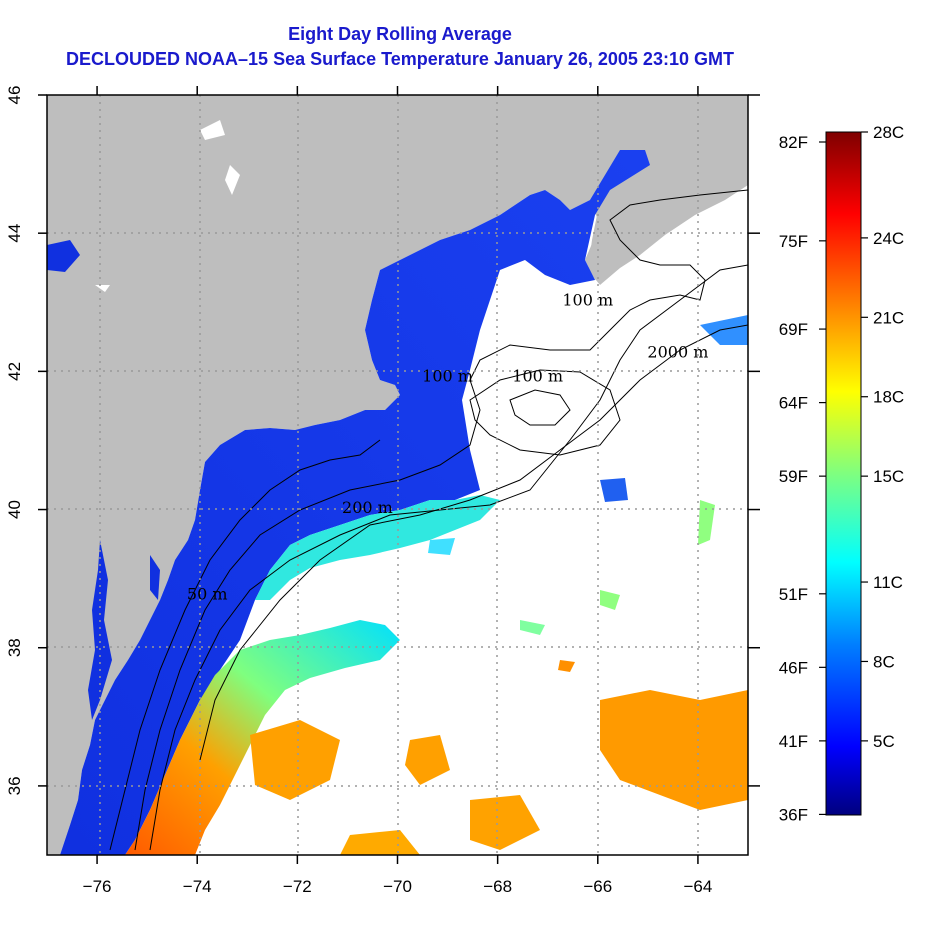  Describe the element at coordinates (14, 95) in the screenshot. I see `lat-tick-label: 46` at that location.